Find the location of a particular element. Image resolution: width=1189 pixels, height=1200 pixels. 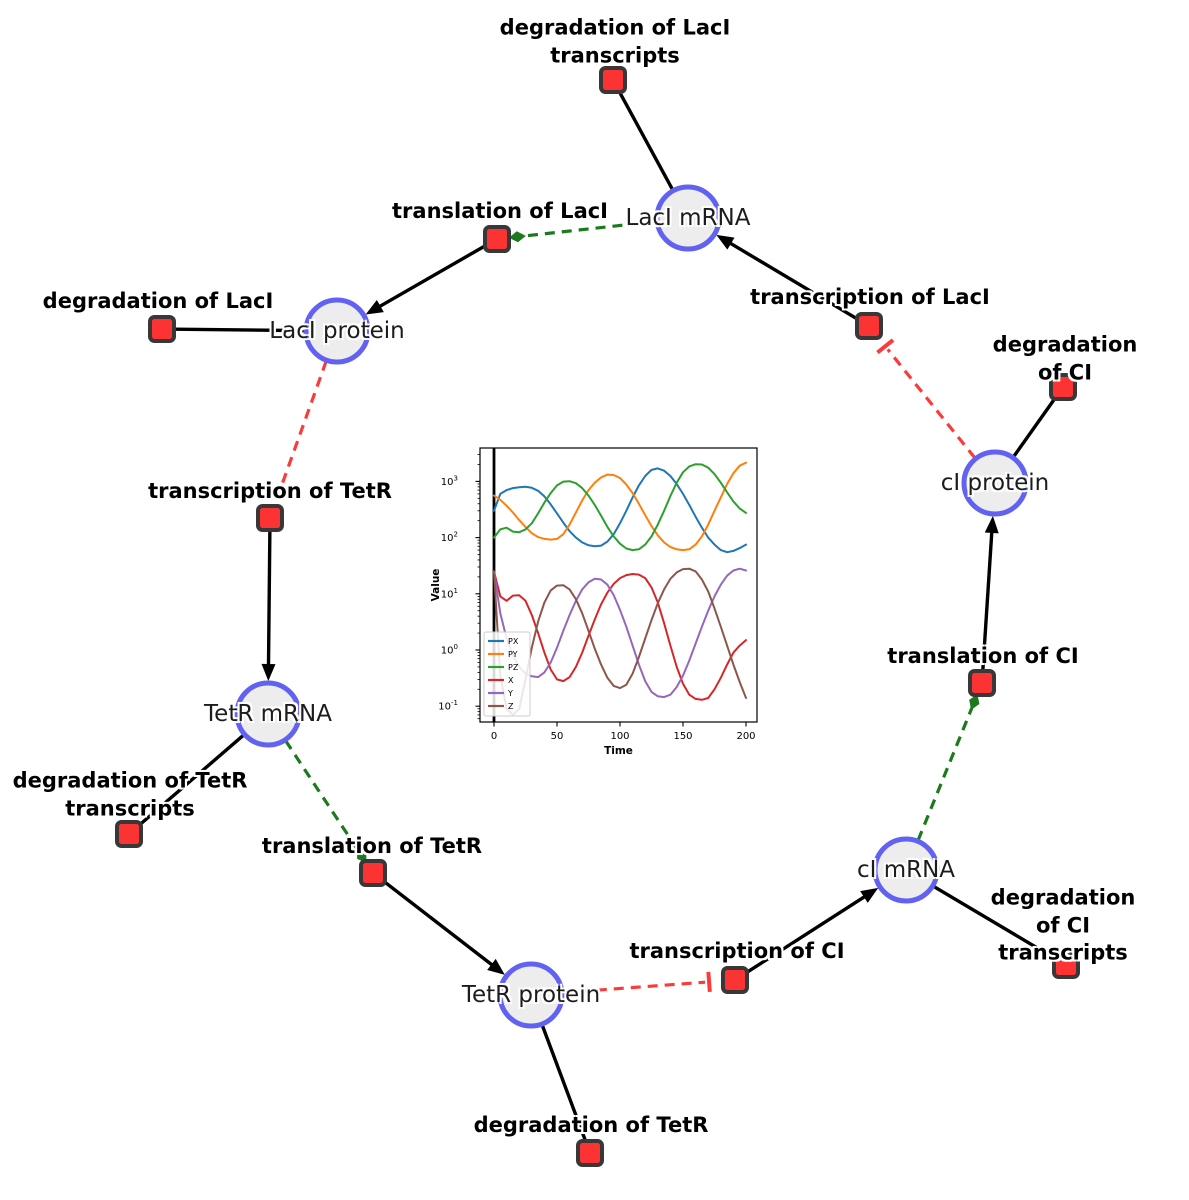

legend-label-px: PX is located at coordinates (513, 641).